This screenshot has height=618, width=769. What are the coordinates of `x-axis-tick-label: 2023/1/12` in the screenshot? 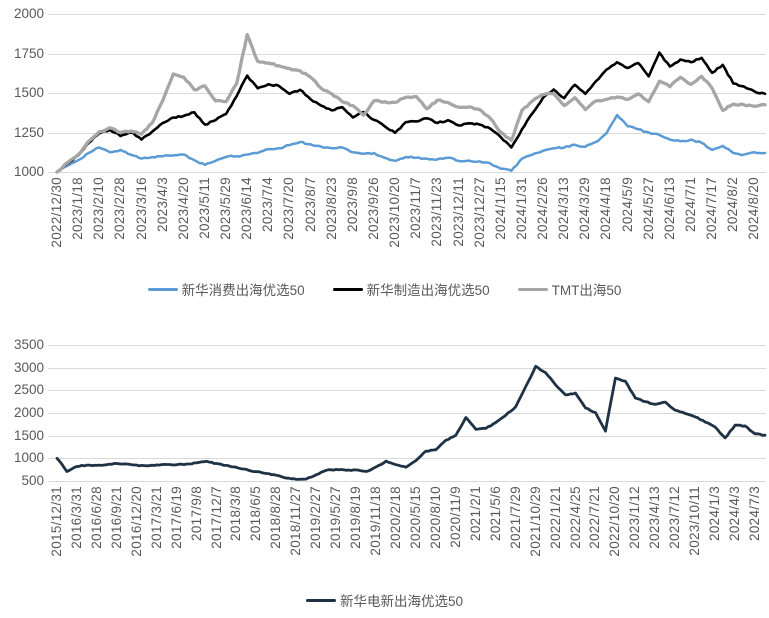 It's located at (635, 517).